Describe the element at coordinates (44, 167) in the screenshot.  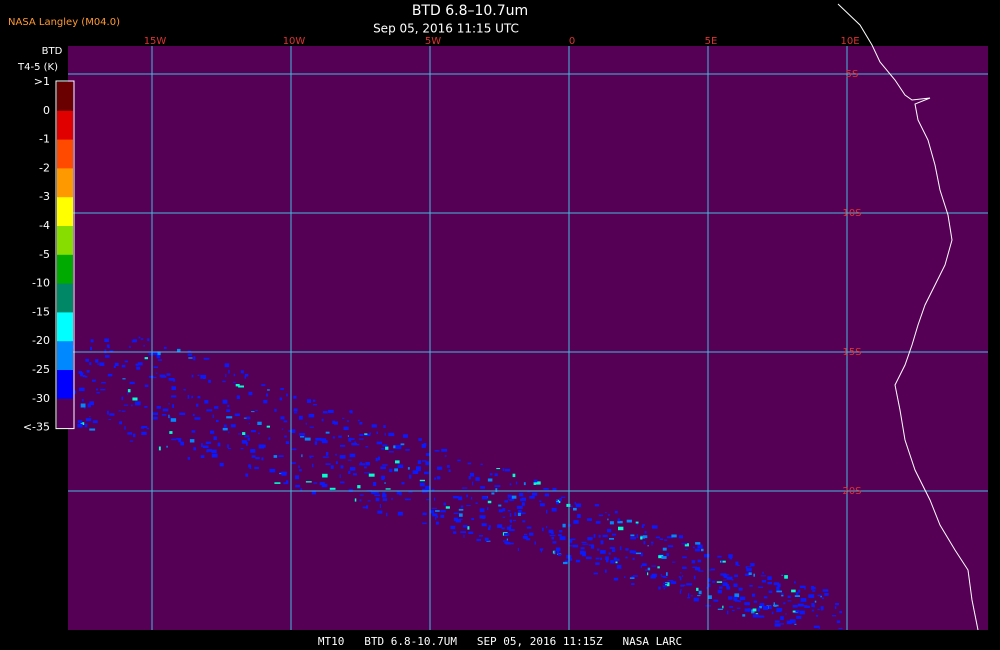
I see `colorbar-label: -2` at that location.